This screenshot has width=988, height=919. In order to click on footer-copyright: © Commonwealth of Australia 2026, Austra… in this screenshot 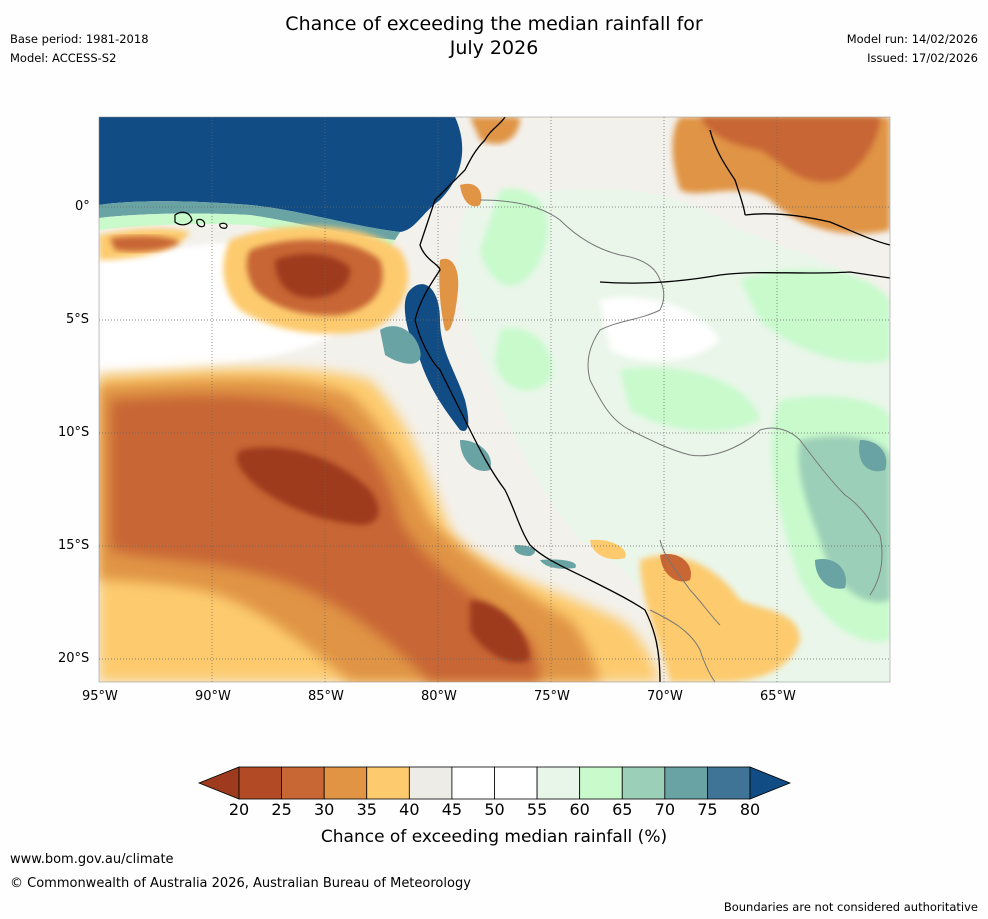, I will do `click(240, 883)`.